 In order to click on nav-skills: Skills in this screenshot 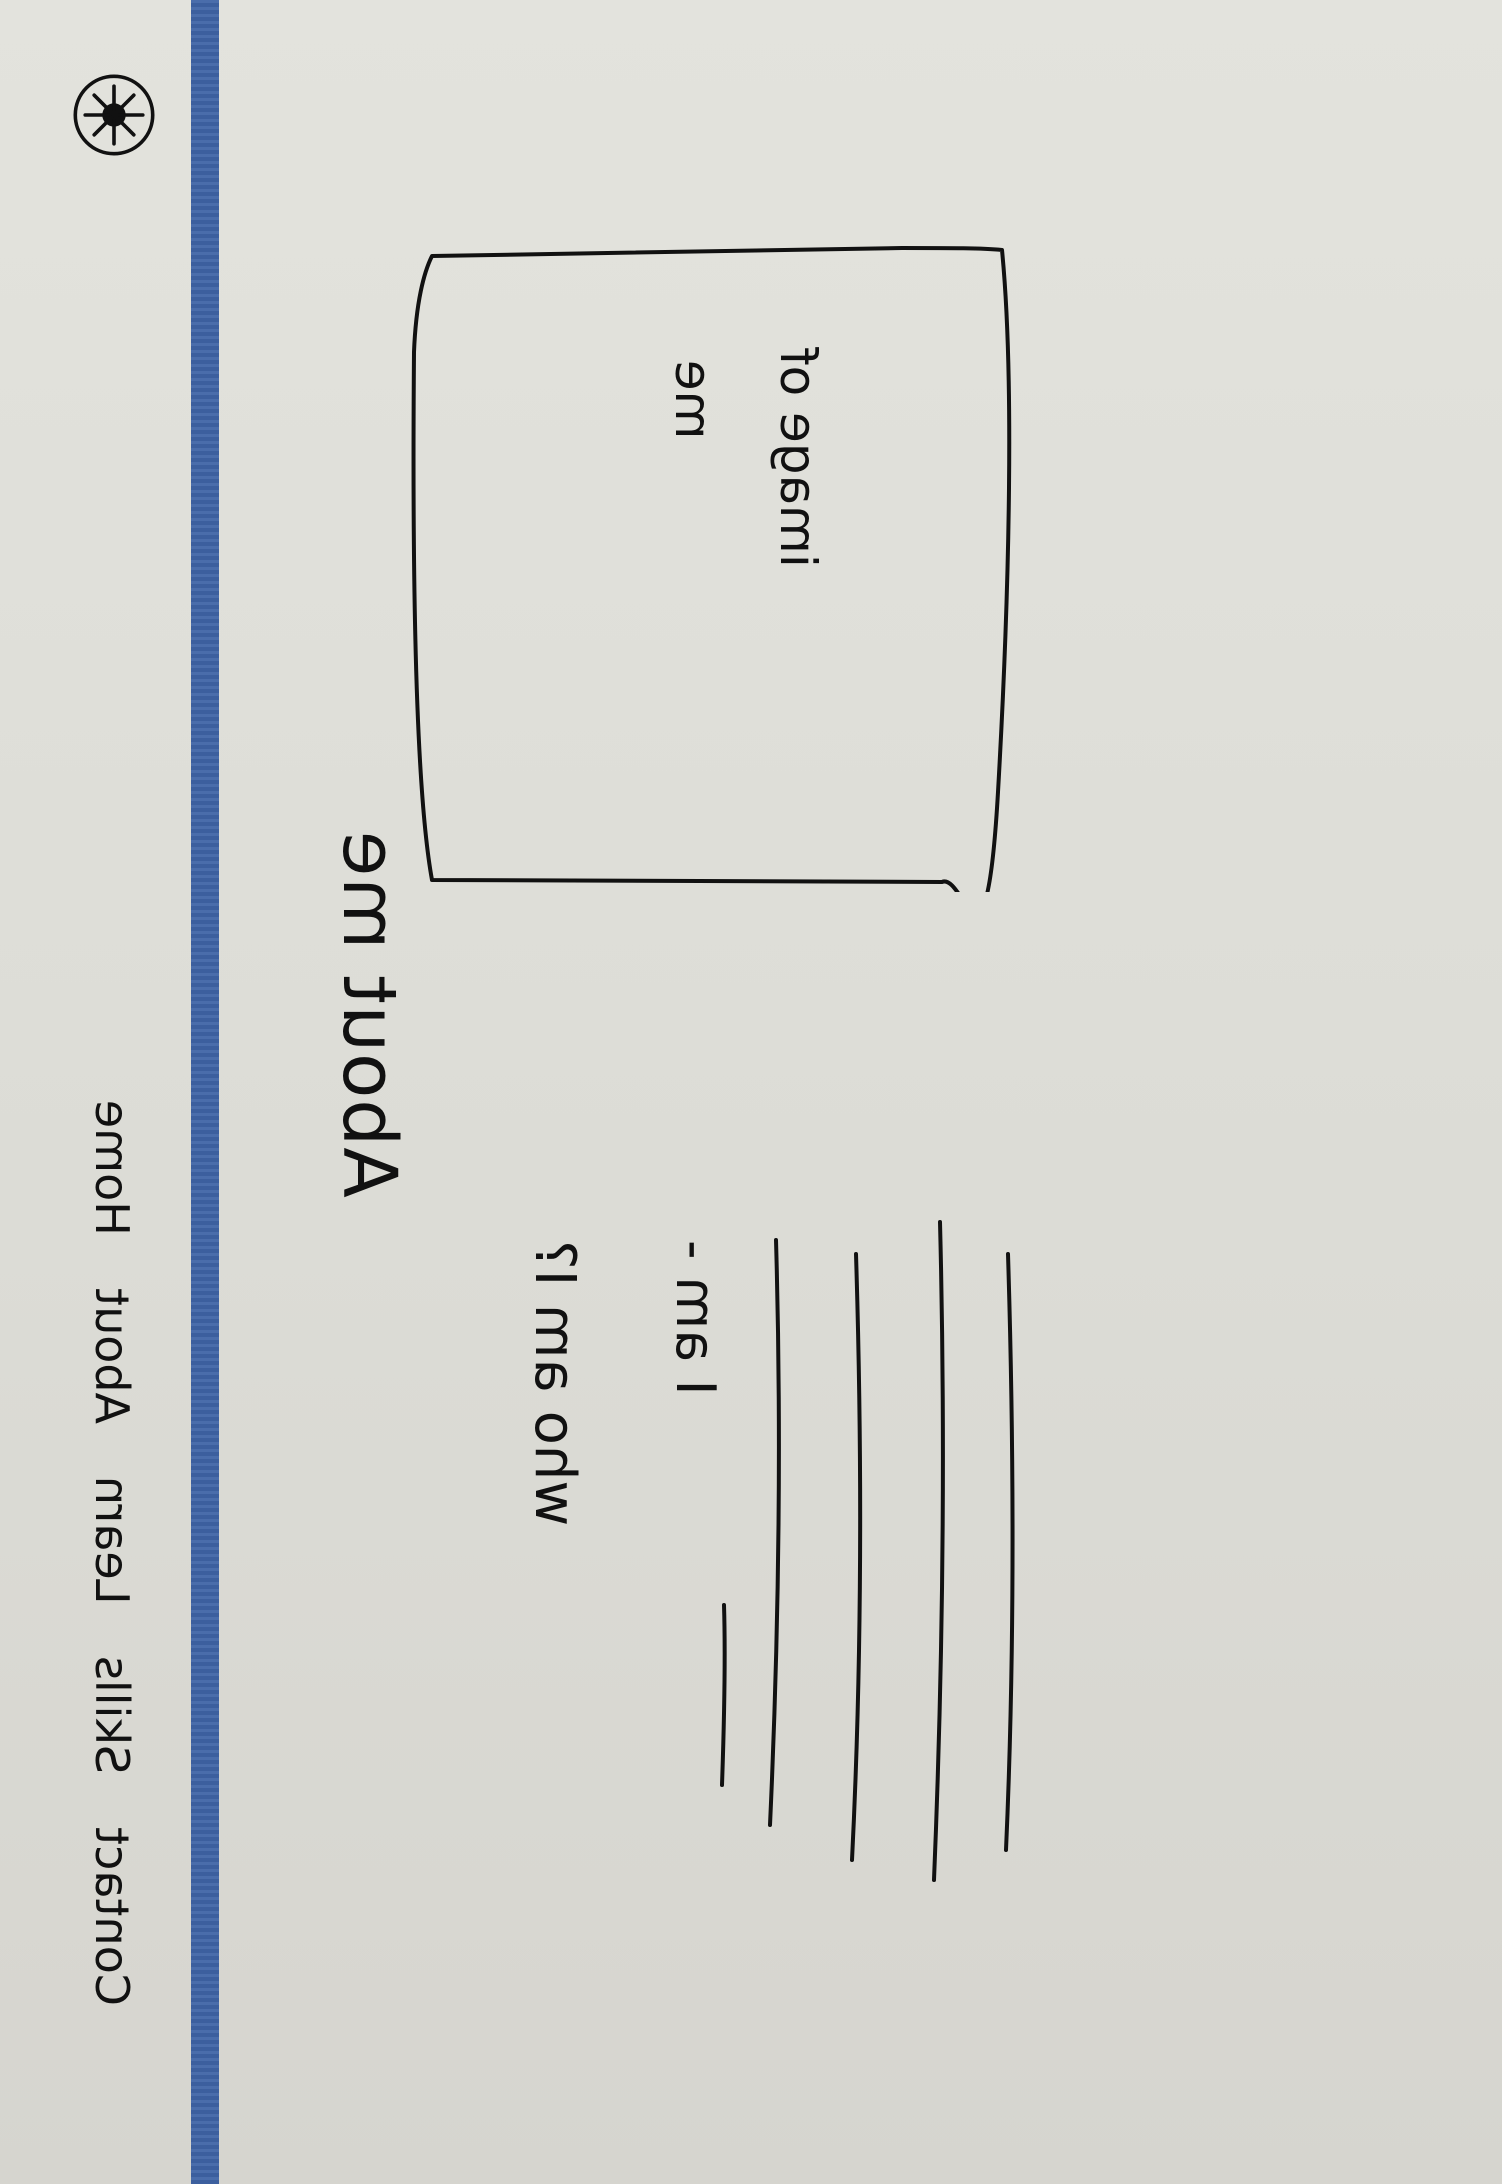, I will do `click(112, 1715)`.